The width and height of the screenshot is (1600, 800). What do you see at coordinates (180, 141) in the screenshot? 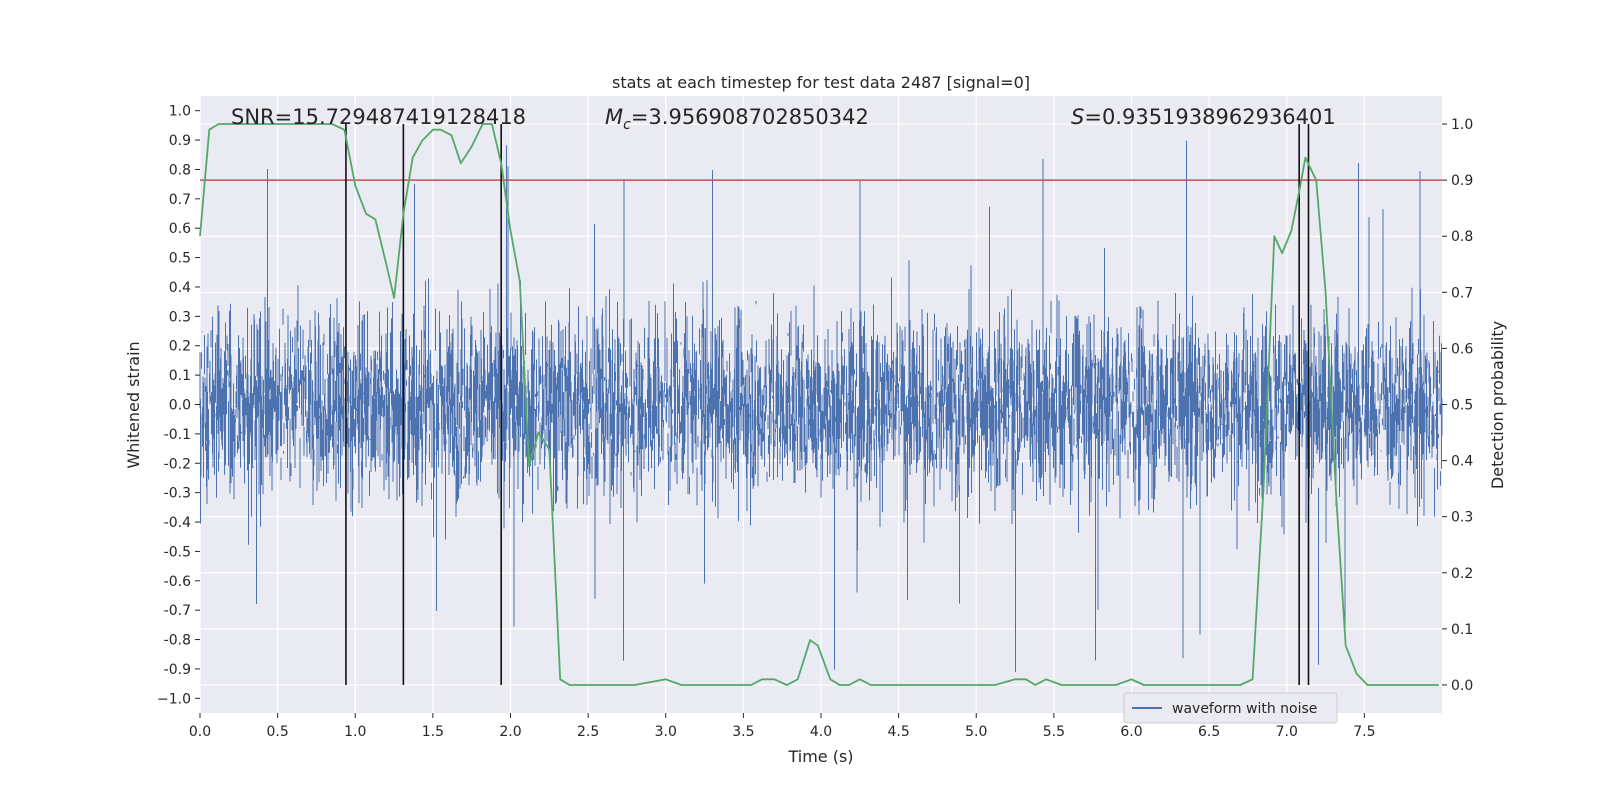
I see `y-tick-label: 0.9` at bounding box center [180, 141].